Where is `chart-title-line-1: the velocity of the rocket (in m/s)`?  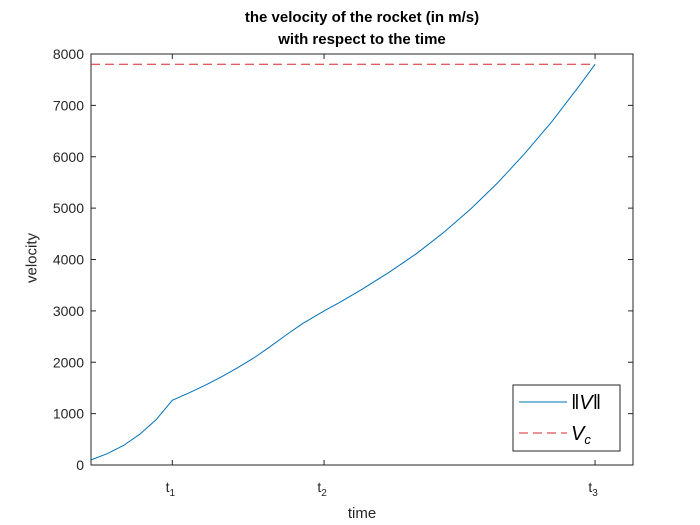 chart-title-line-1: the velocity of the rocket (in m/s) is located at coordinates (362, 17).